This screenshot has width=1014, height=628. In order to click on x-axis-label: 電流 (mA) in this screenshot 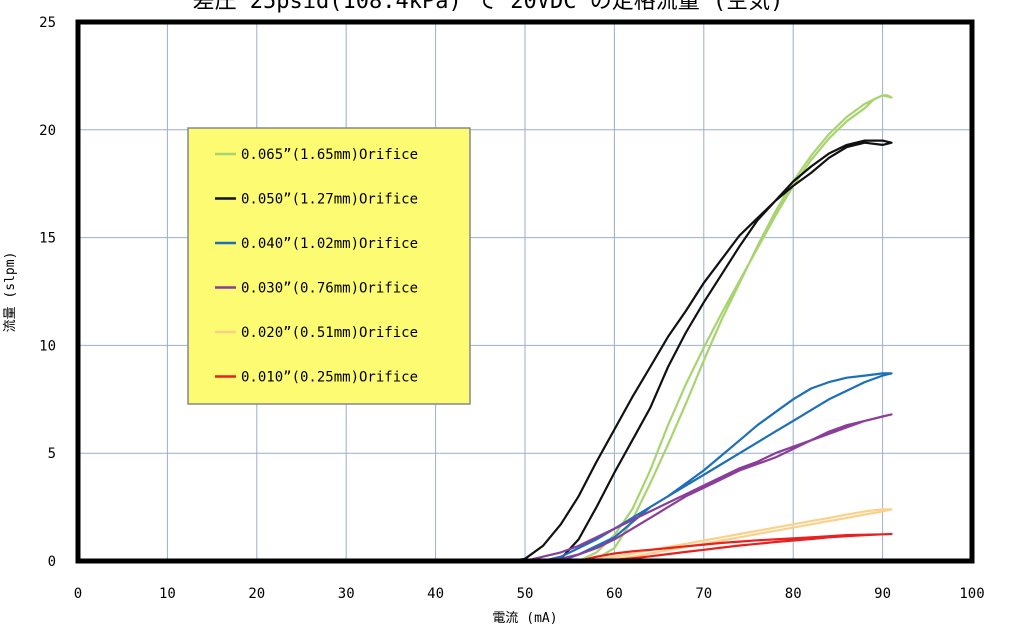, I will do `click(524, 618)`.